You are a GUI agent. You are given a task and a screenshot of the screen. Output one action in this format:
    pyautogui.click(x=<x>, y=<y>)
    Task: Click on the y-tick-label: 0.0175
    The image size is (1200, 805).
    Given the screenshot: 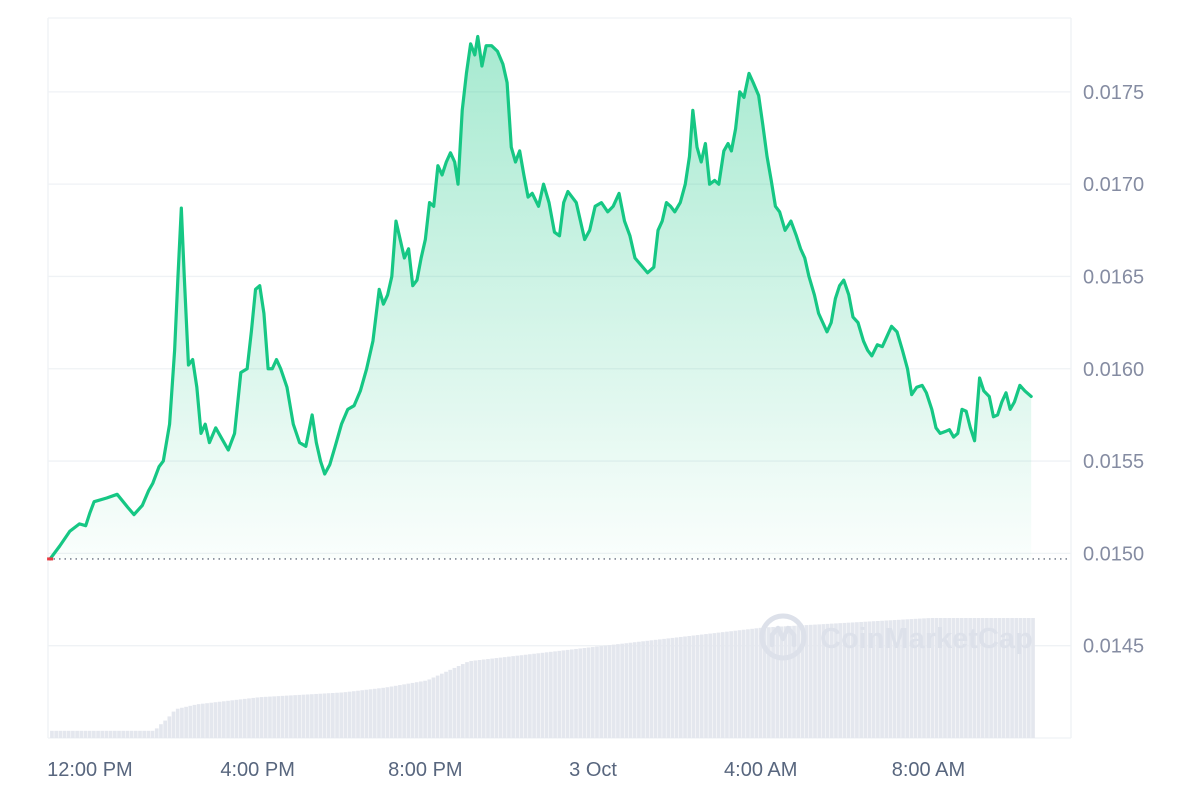 What is the action you would take?
    pyautogui.click(x=1113, y=93)
    